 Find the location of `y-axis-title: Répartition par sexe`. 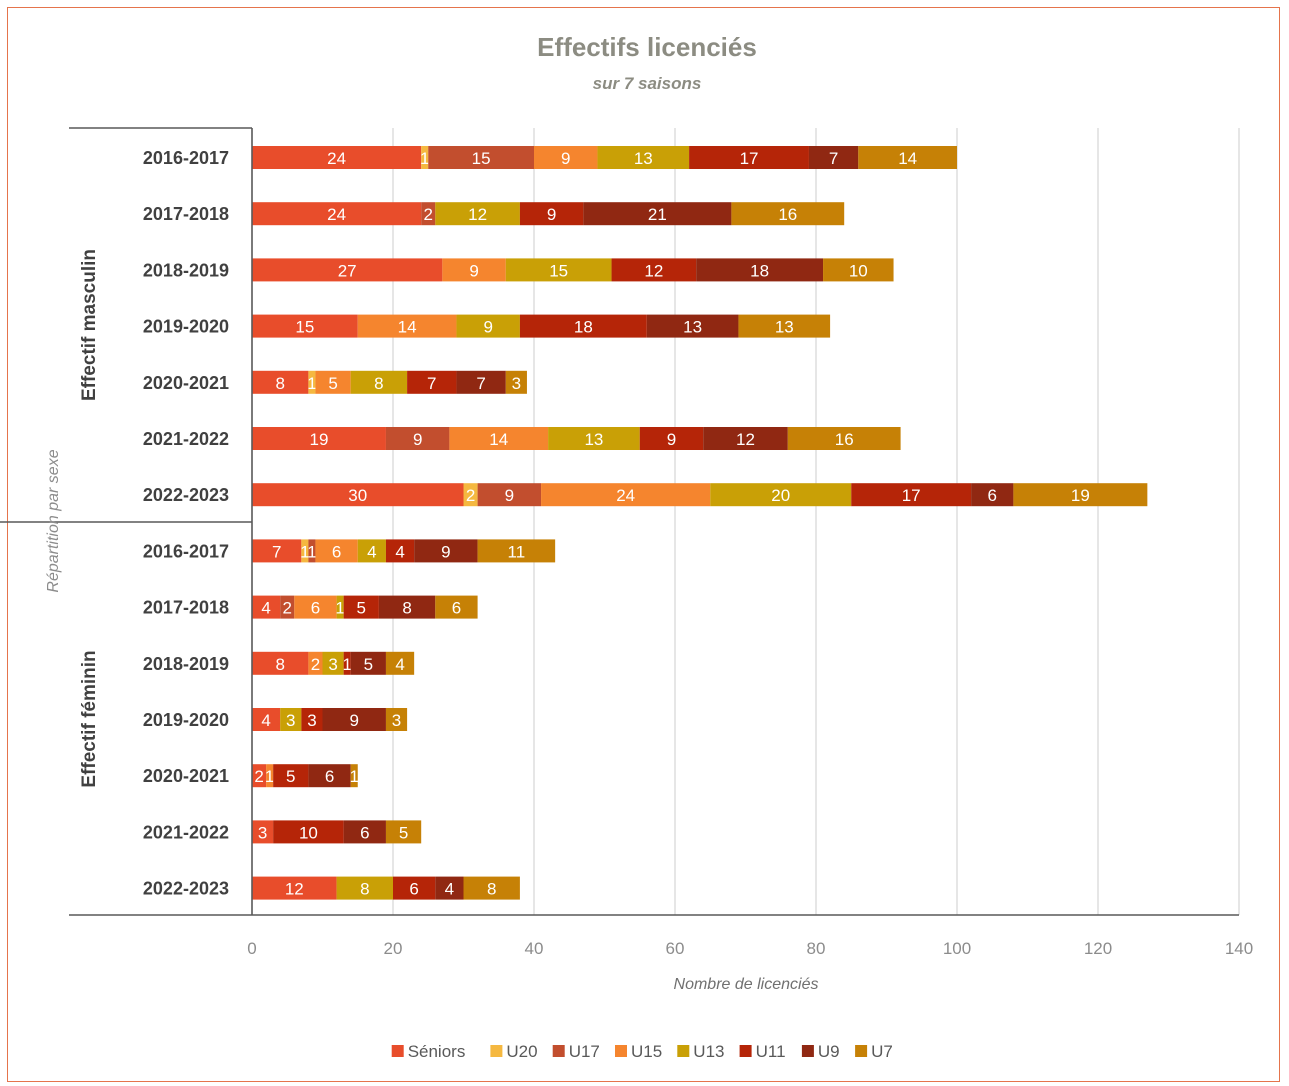

y-axis-title: Répartition par sexe is located at coordinates (53, 520).